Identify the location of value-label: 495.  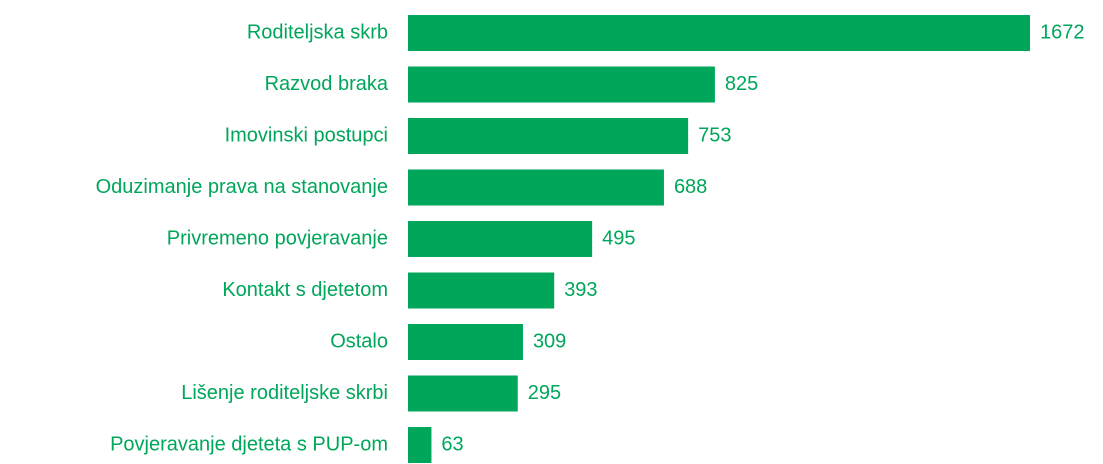
(618, 238).